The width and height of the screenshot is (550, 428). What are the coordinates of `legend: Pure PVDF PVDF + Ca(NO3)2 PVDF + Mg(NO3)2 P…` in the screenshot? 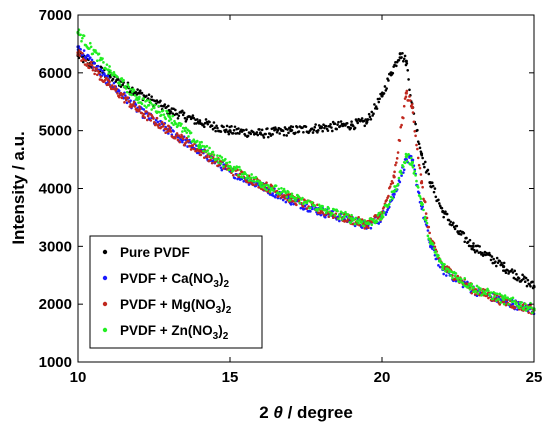 It's located at (176, 292).